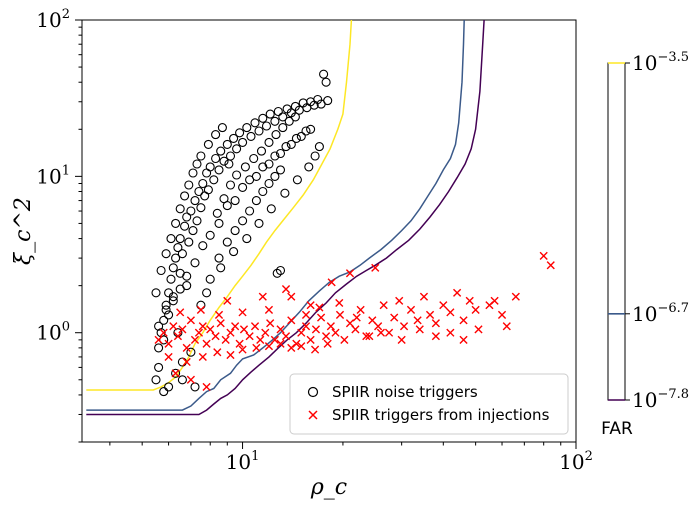  What do you see at coordinates (328, 487) in the screenshot?
I see `x-axis-label: ρ_c` at bounding box center [328, 487].